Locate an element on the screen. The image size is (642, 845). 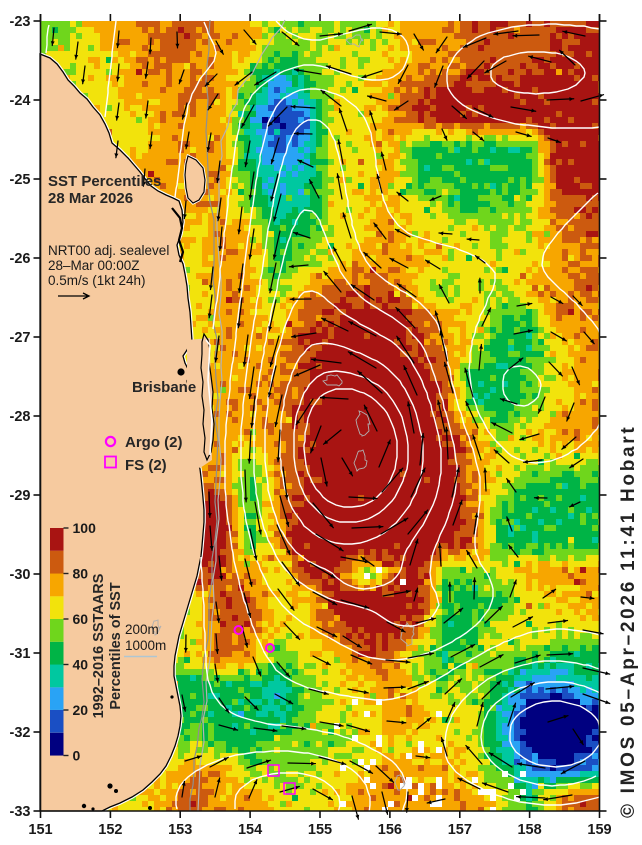
svg-text: 158 is located at coordinates (529, 830).